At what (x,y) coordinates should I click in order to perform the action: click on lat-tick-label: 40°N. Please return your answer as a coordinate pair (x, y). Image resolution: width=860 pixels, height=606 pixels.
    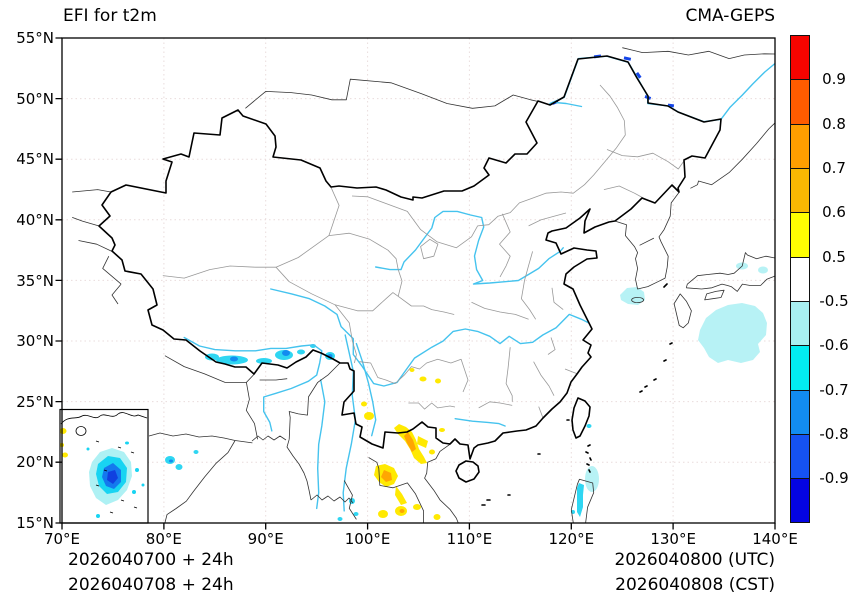
    Looking at the image, I should click on (35, 219).